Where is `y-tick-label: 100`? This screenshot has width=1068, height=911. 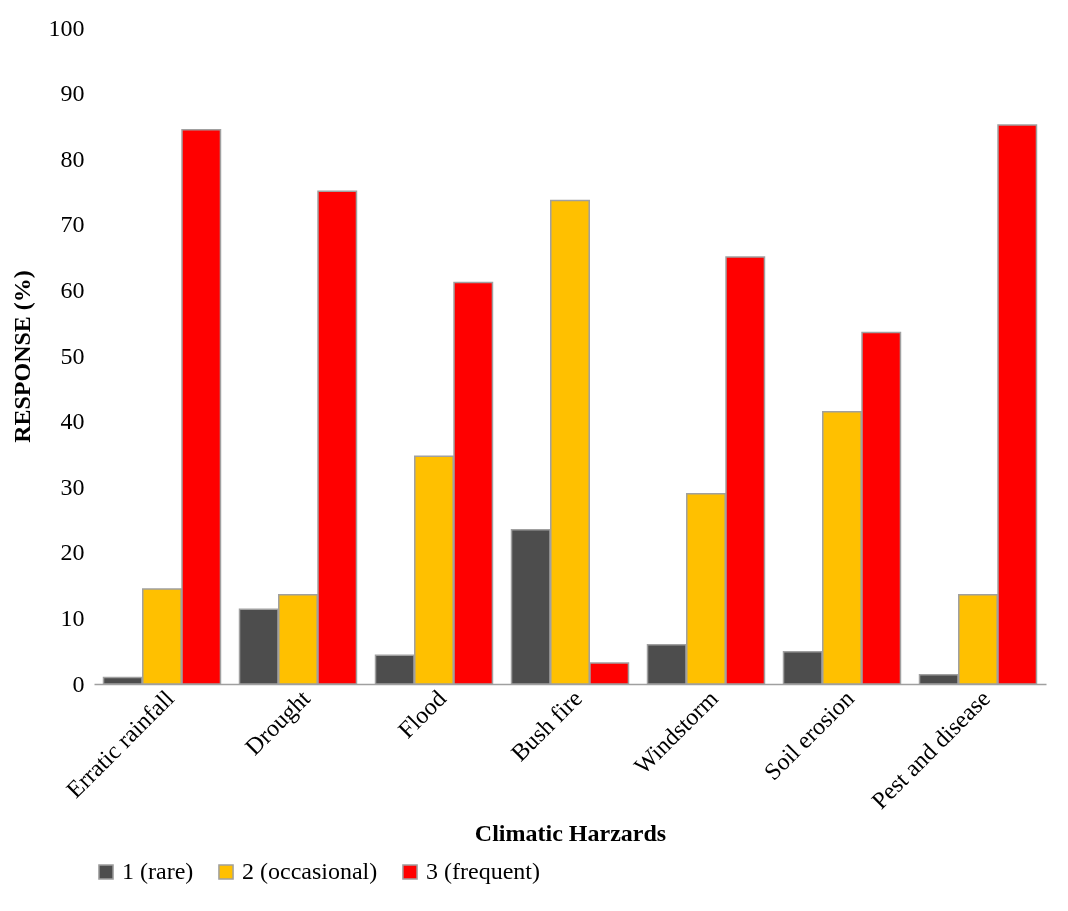
y-tick-label: 100 is located at coordinates (66, 27).